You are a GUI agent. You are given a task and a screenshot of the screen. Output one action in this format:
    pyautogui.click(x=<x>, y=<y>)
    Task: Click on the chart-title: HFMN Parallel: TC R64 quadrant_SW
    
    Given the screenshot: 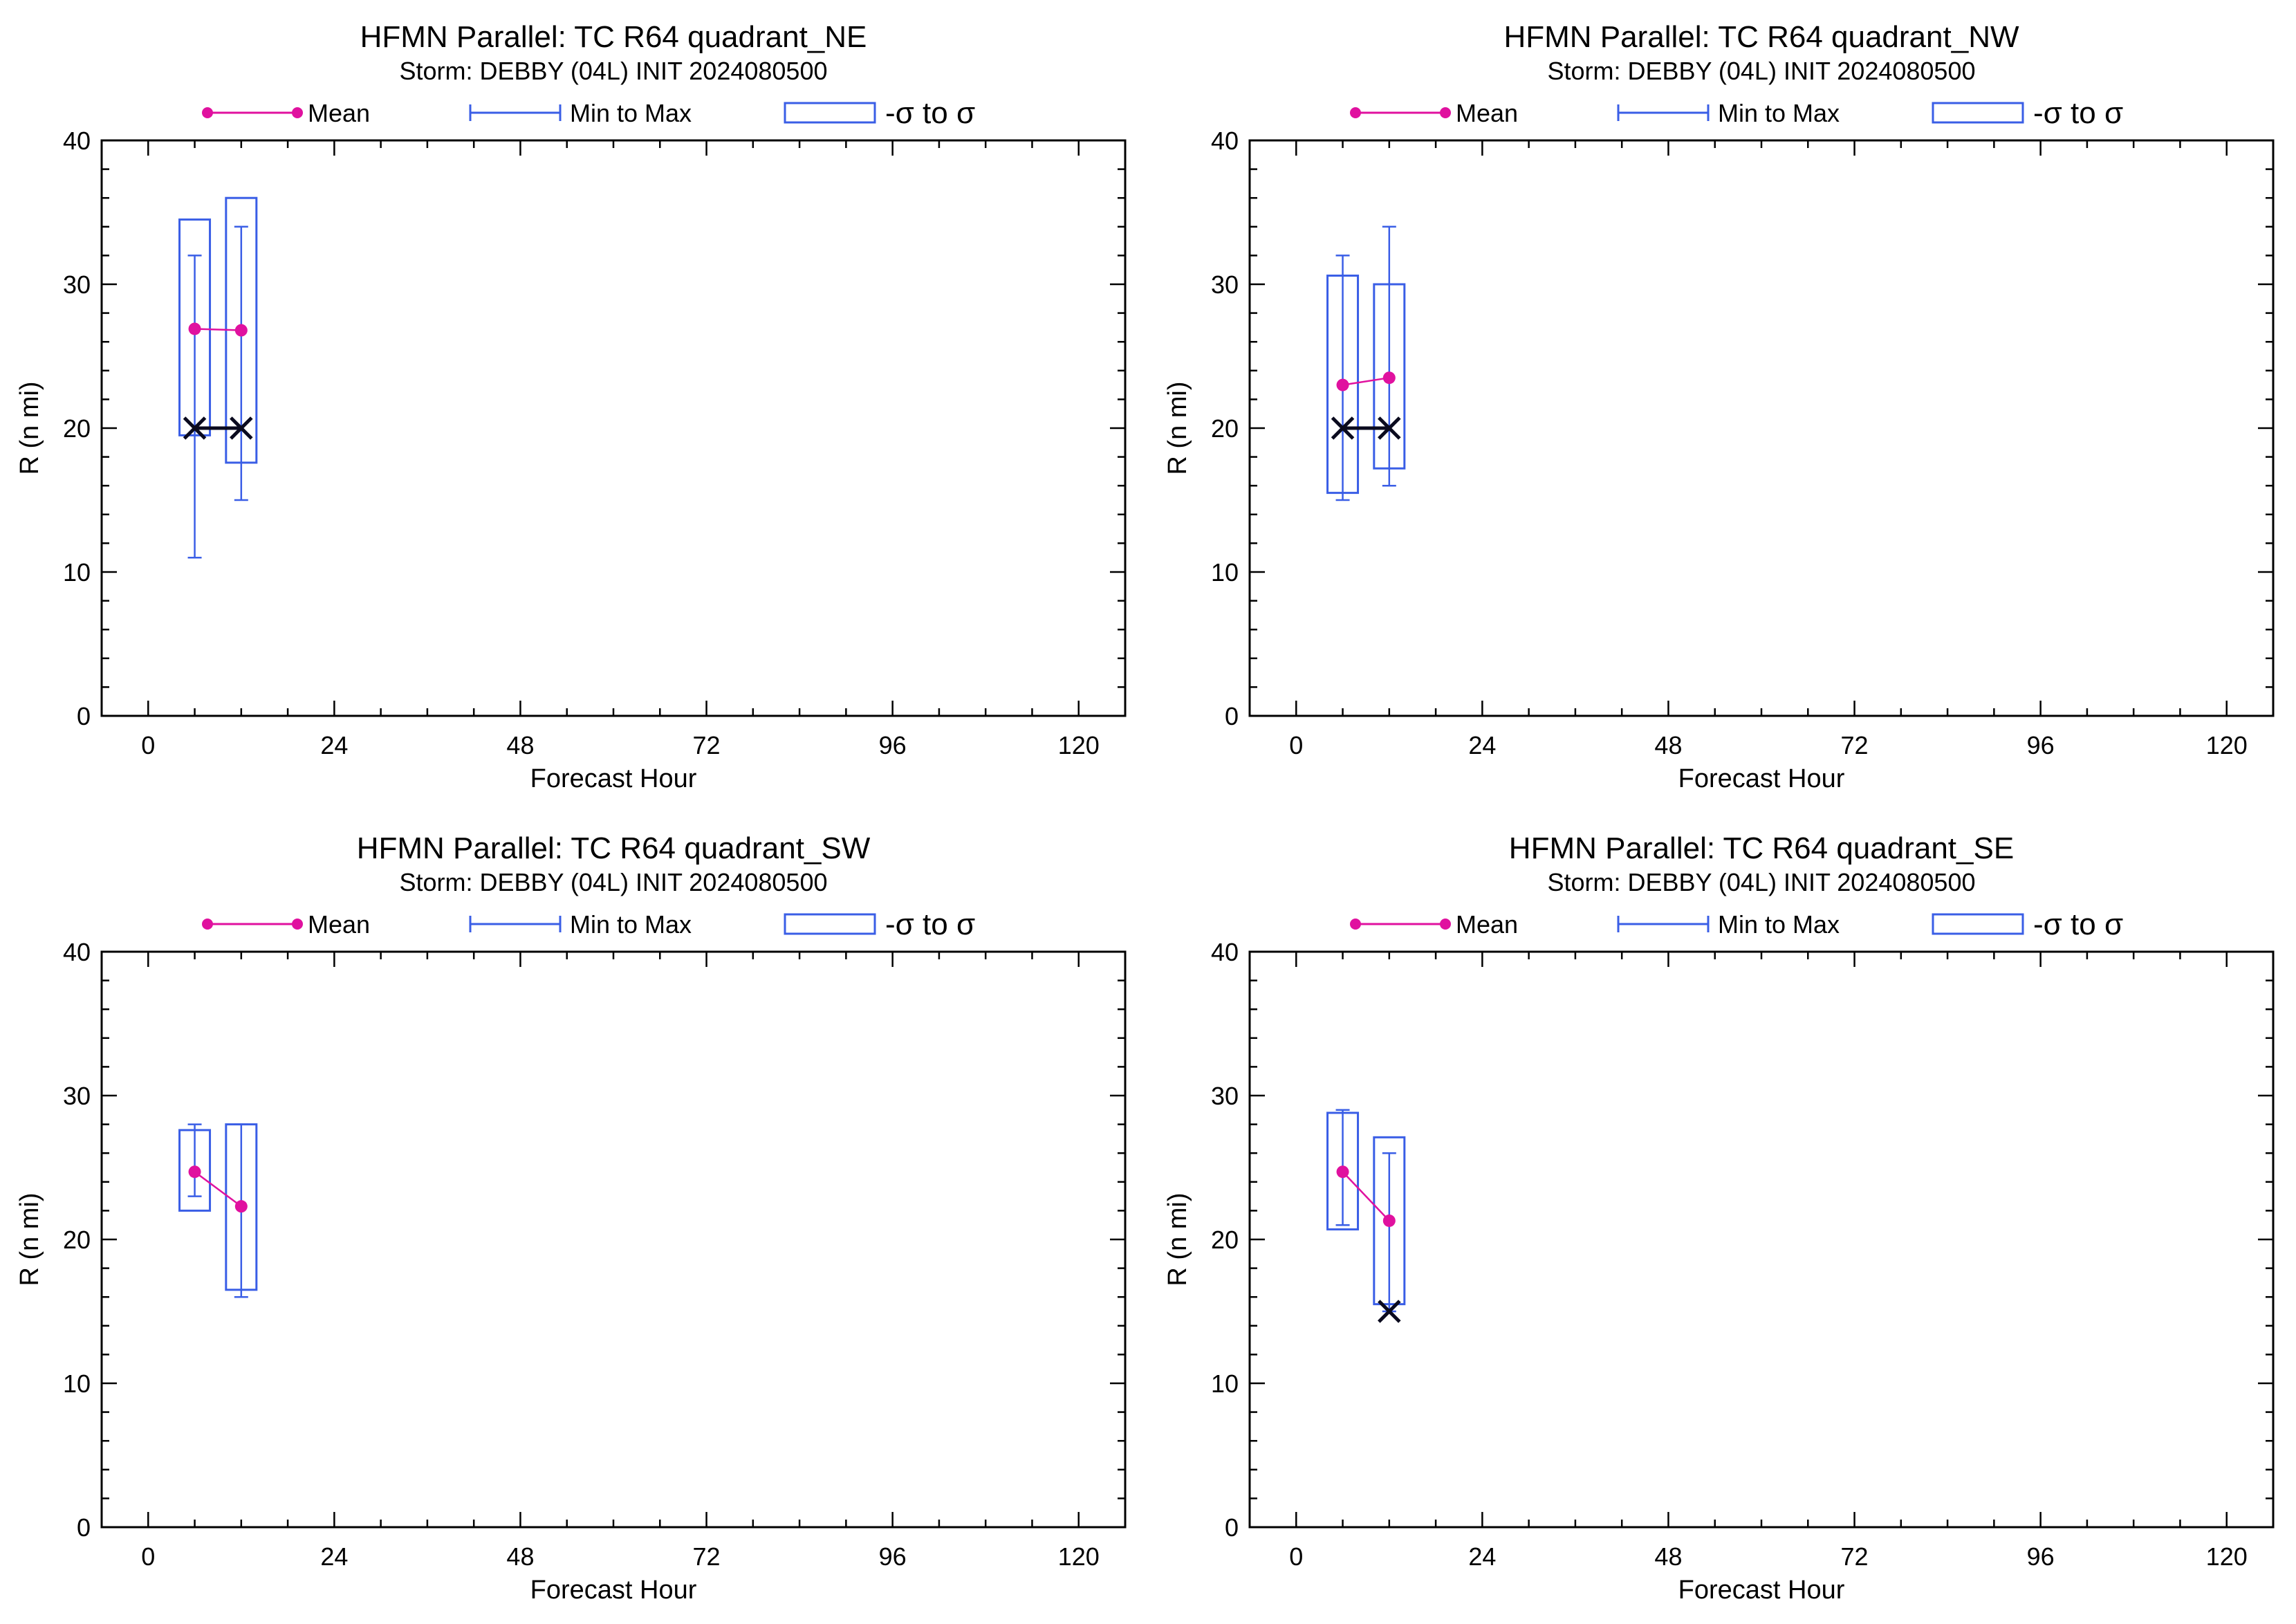 What is the action you would take?
    pyautogui.click(x=614, y=848)
    